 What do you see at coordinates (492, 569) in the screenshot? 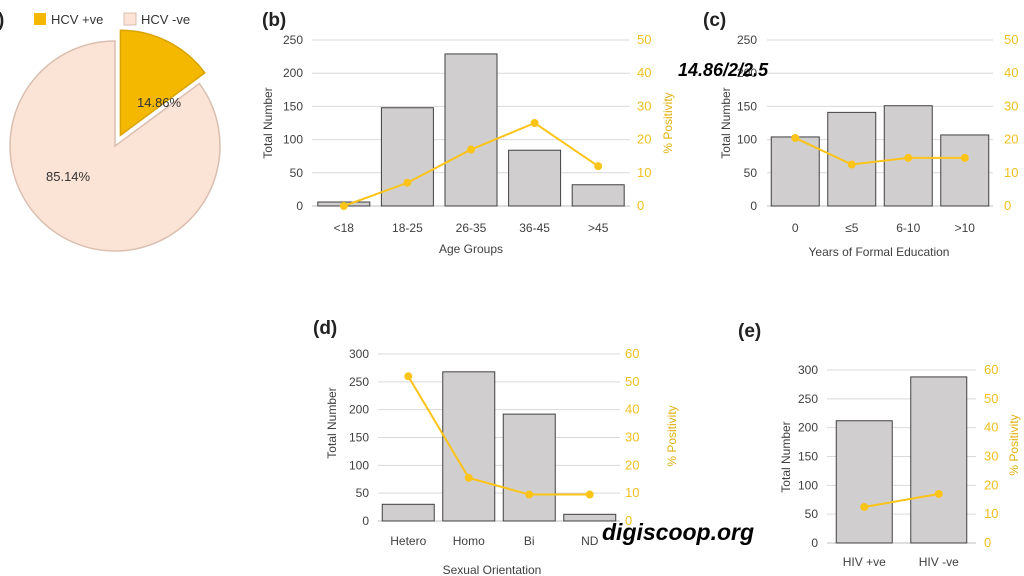
I see `x-axis-label-d: Sexual Orientation` at bounding box center [492, 569].